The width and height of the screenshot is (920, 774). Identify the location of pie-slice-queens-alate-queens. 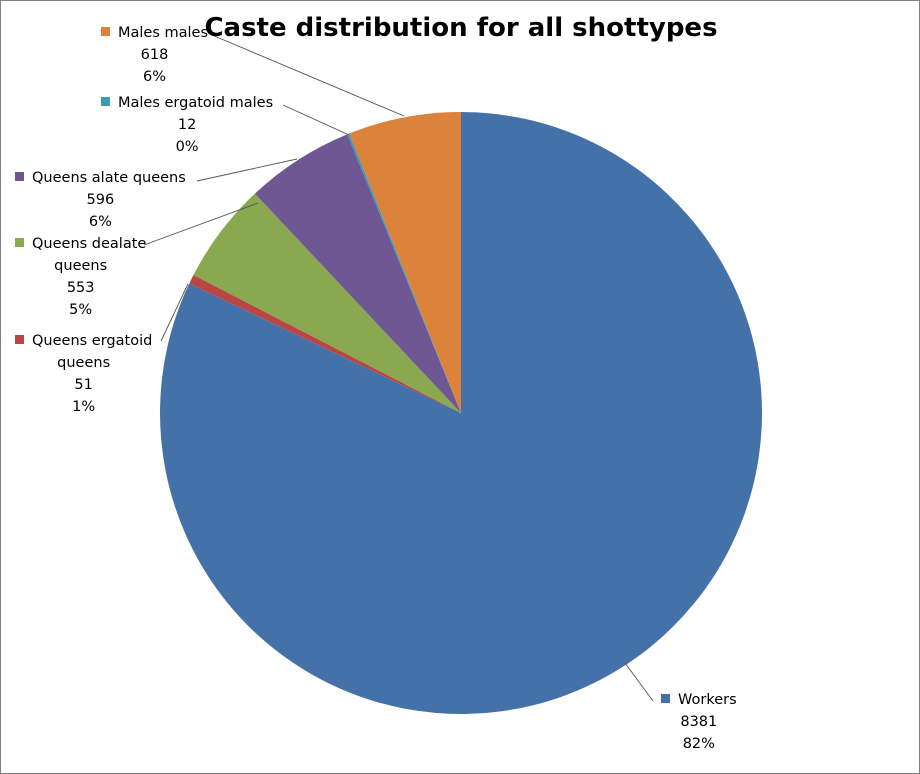
(357, 274).